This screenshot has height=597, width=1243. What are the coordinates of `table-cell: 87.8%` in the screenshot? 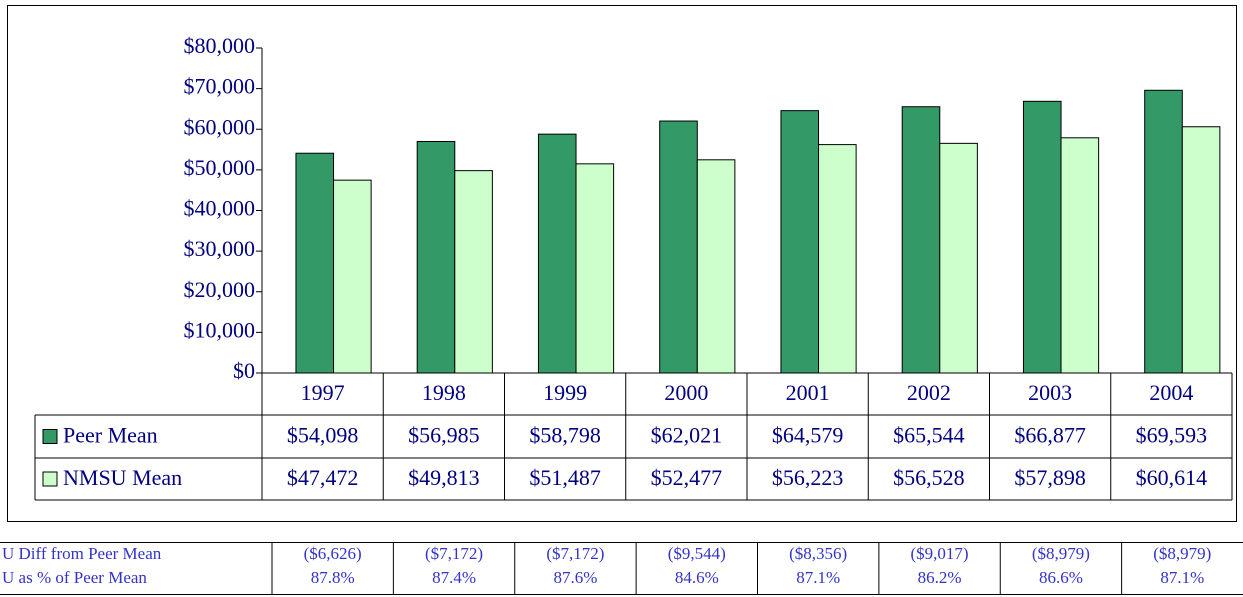 It's located at (333, 577).